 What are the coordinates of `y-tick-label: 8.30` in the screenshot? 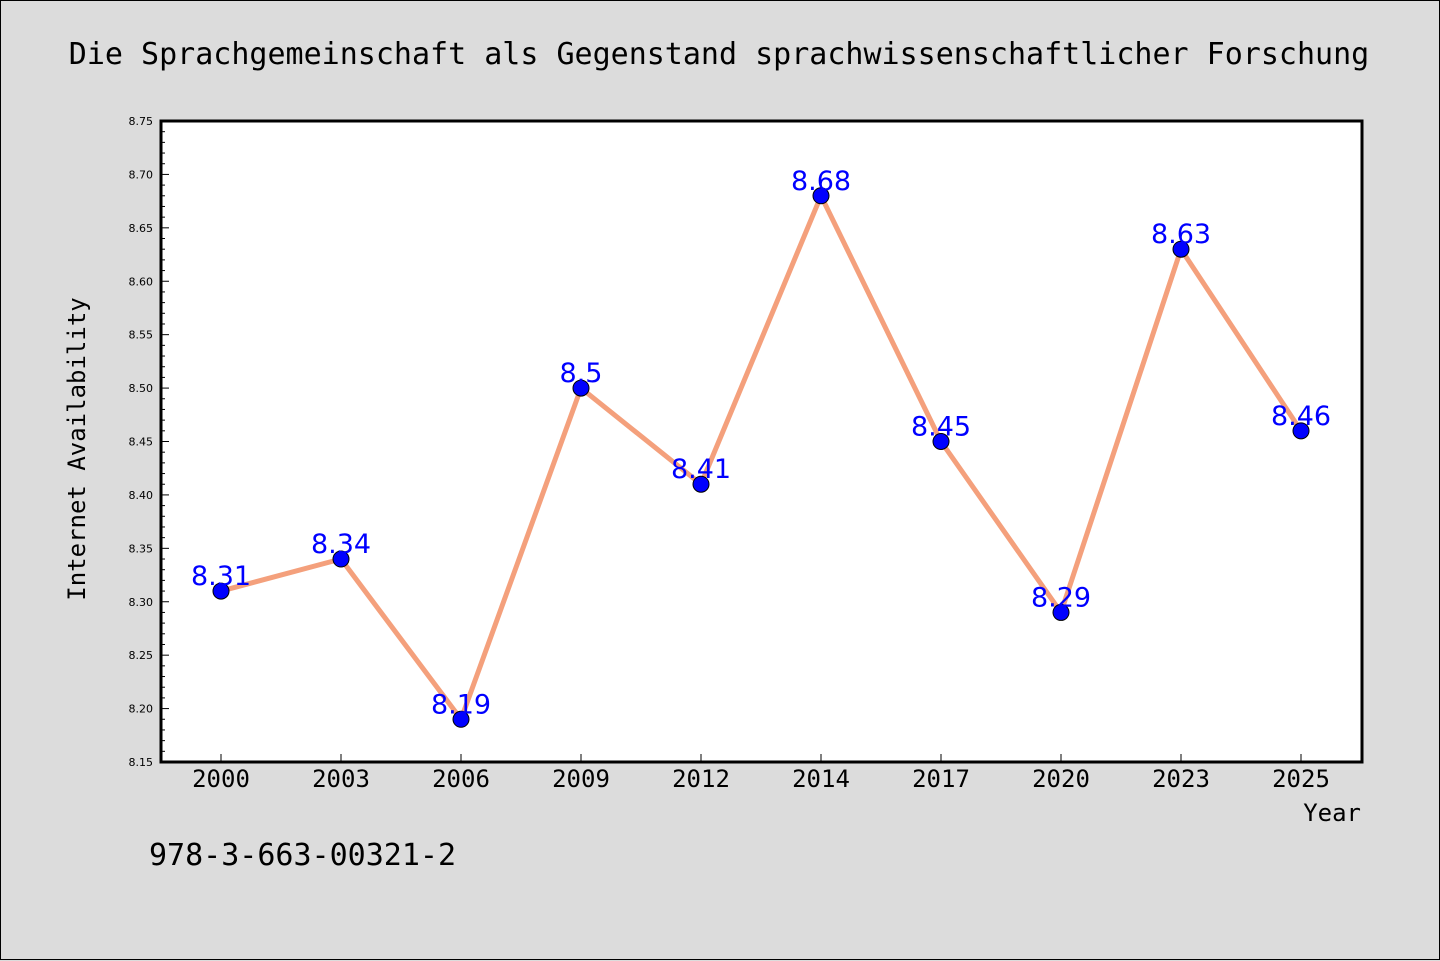 It's located at (141, 602).